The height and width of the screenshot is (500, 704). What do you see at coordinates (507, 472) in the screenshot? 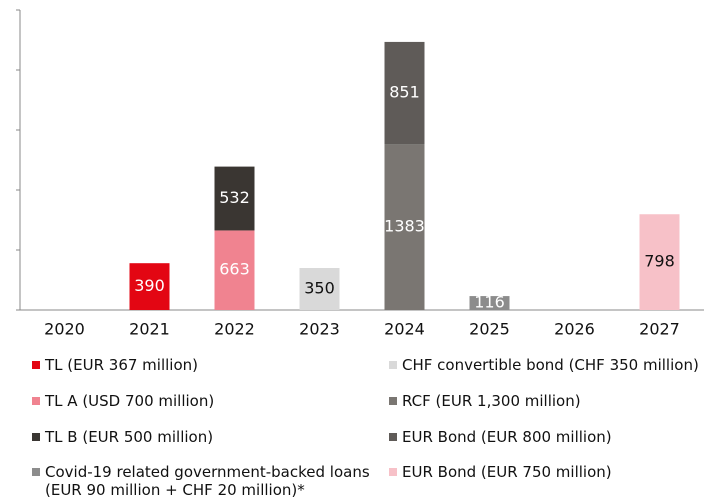
I see `legend-label: EUR Bond (EUR 750 million)` at bounding box center [507, 472].